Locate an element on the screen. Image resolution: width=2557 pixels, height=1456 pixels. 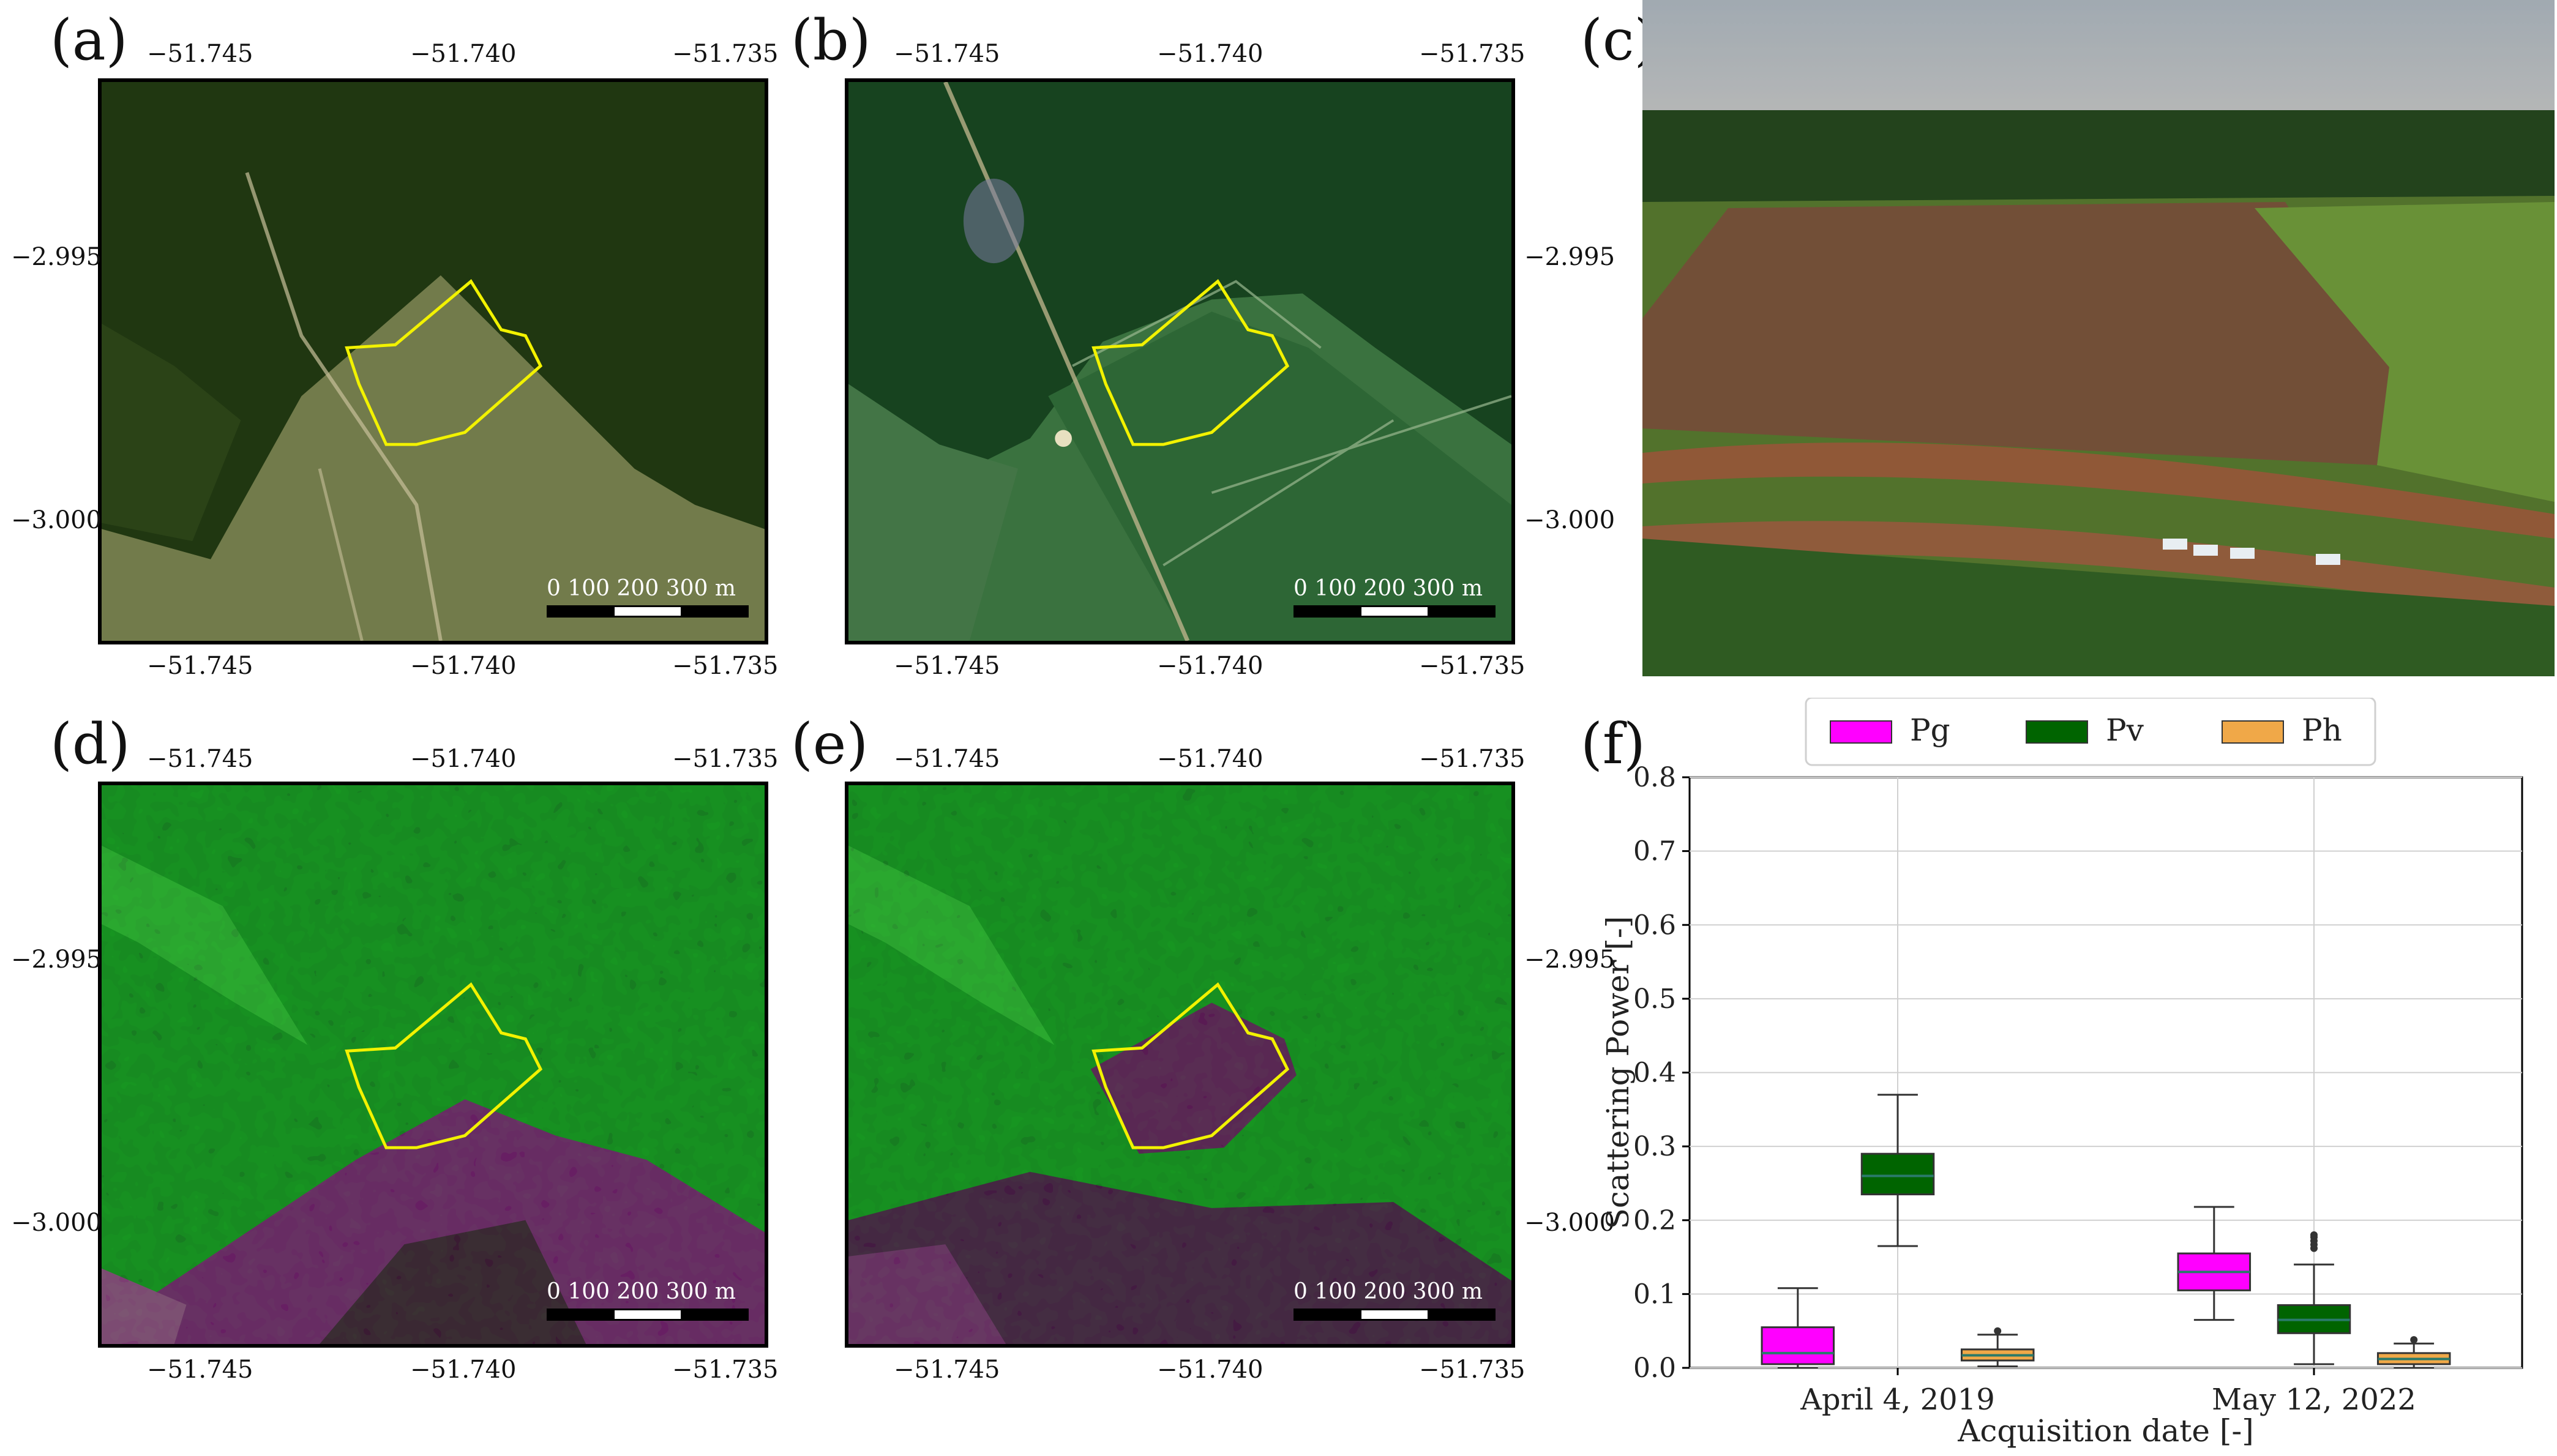
tick-top-d-1: −51.745 is located at coordinates (200, 759).